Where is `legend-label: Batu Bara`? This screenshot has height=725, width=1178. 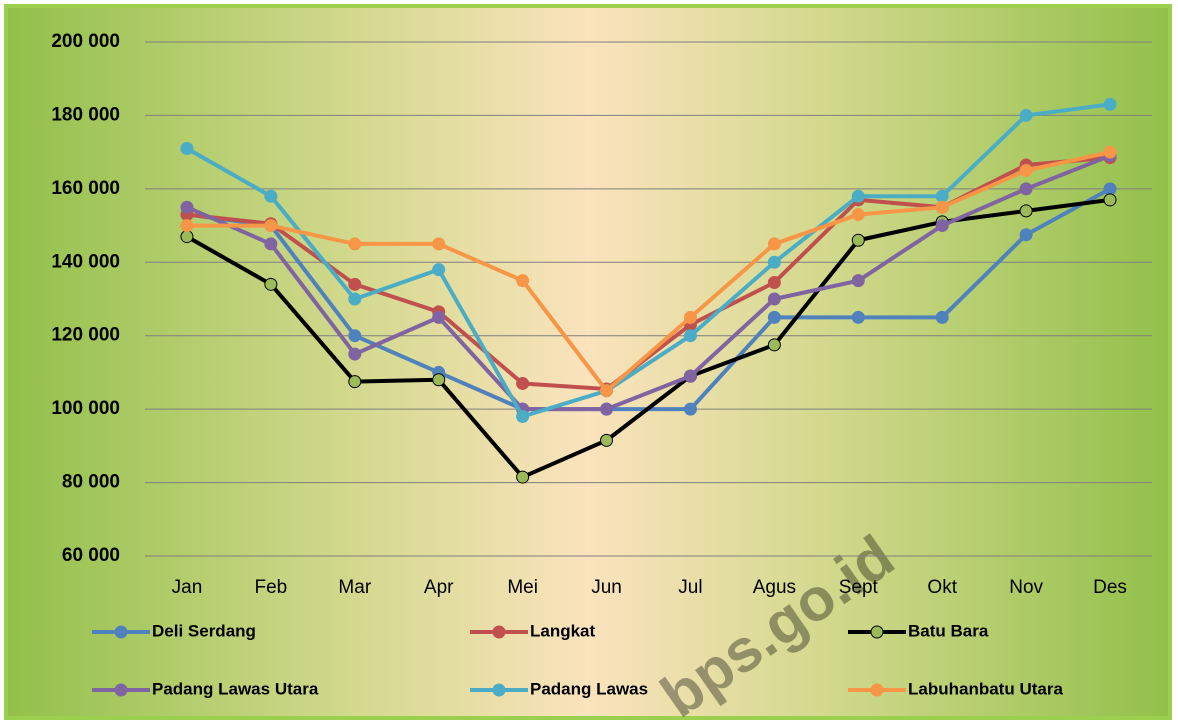
legend-label: Batu Bara is located at coordinates (948, 630).